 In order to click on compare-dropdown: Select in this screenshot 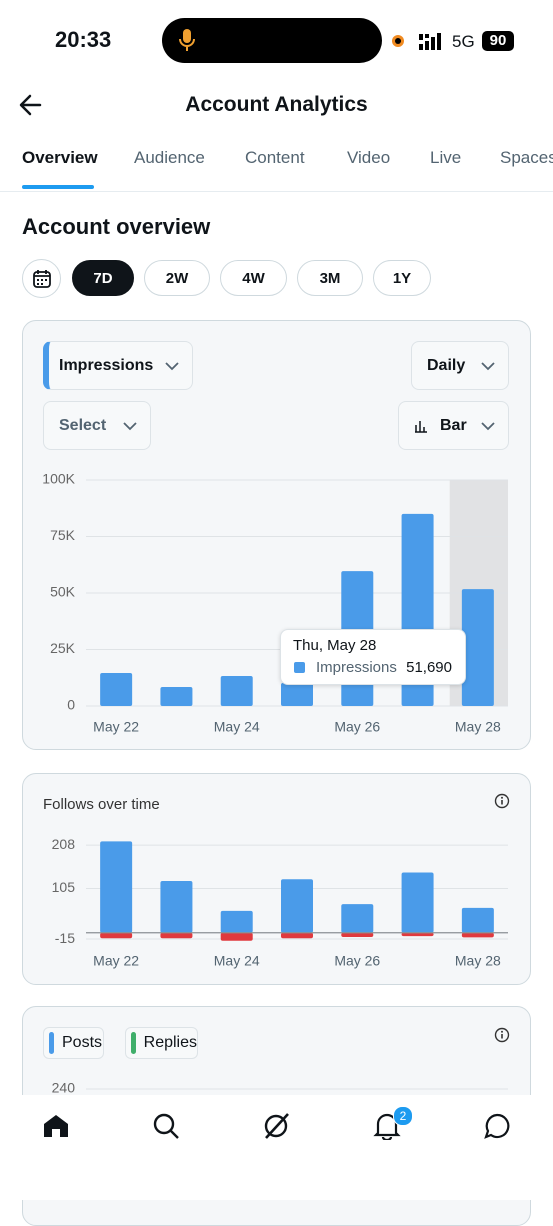, I will do `click(97, 425)`.